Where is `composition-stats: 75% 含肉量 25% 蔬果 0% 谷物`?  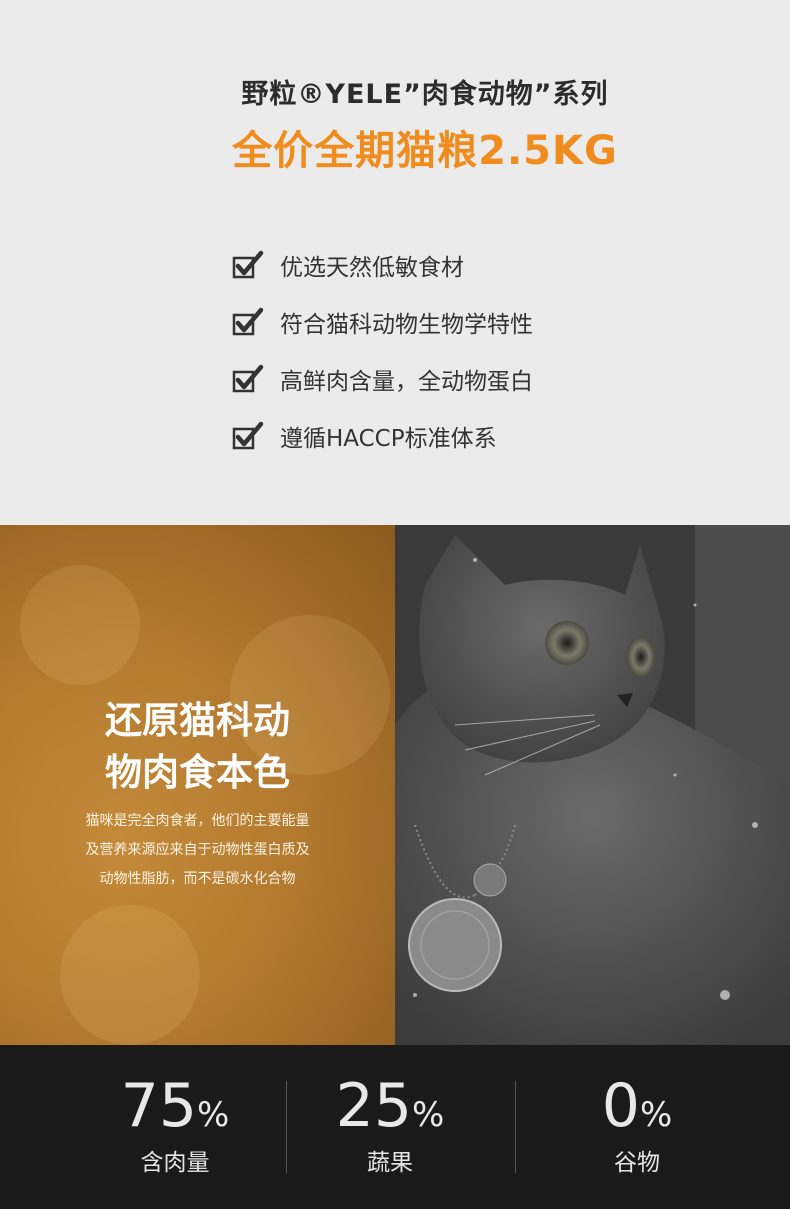
composition-stats: 75% 含肉量 25% 蔬果 0% 谷物 is located at coordinates (395, 1127).